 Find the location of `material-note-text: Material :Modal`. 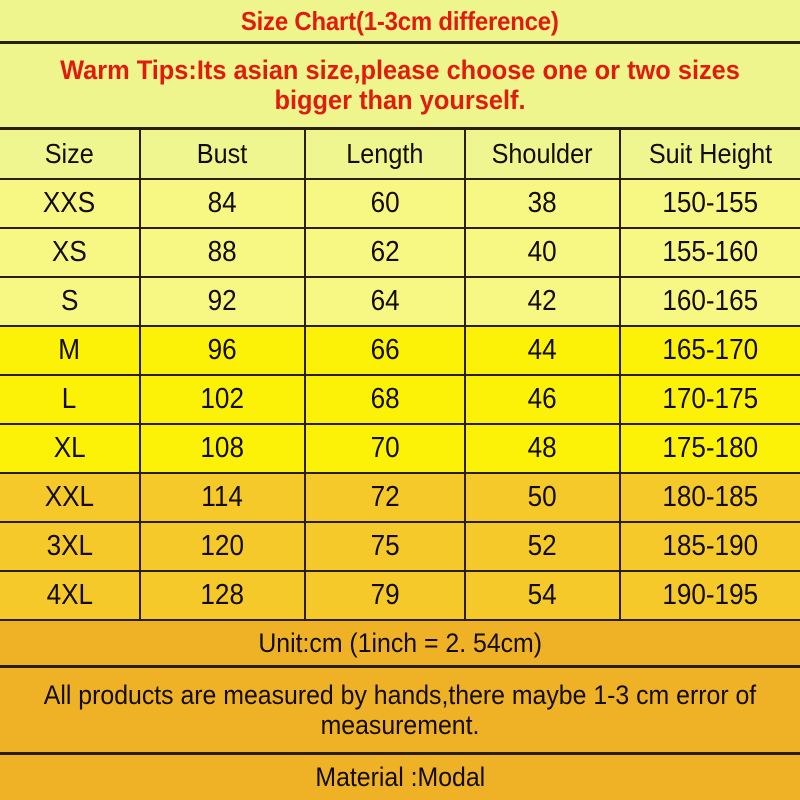

material-note-text: Material :Modal is located at coordinates (400, 777).